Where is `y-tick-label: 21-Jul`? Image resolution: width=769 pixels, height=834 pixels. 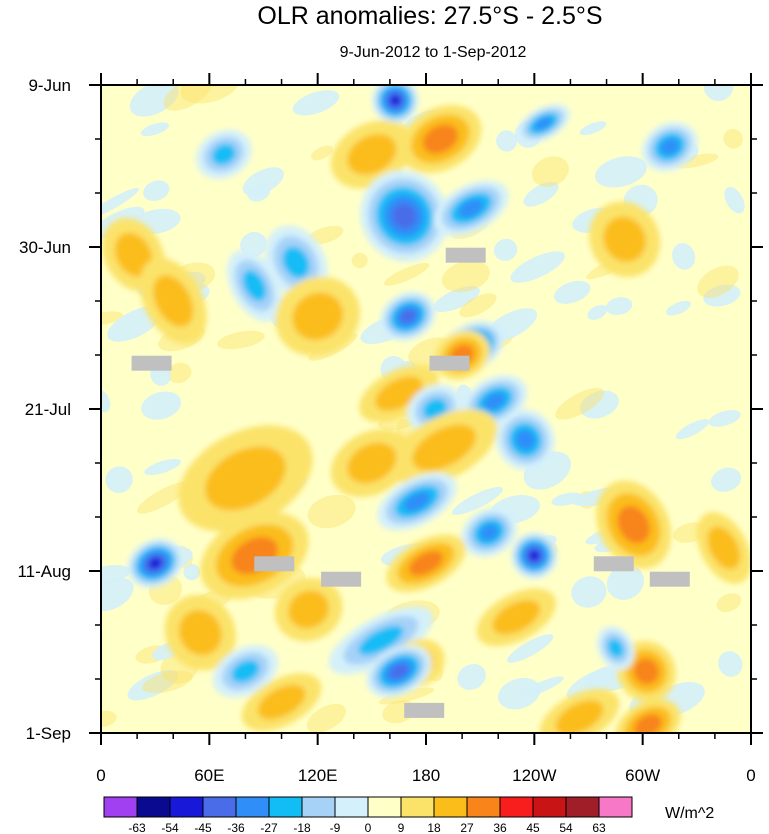 y-tick-label: 21-Jul is located at coordinates (48, 409).